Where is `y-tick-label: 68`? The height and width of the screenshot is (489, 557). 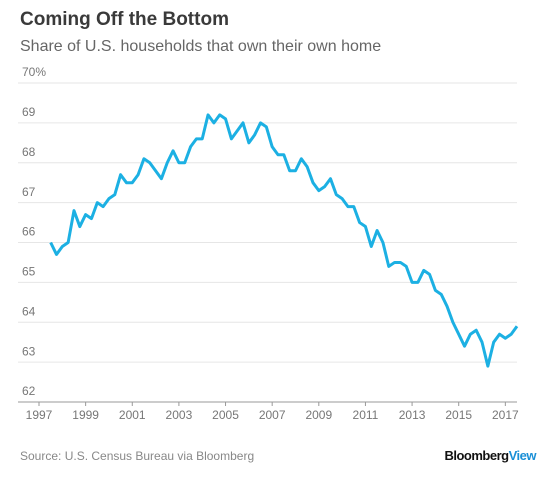 y-tick-label: 68 is located at coordinates (29, 152).